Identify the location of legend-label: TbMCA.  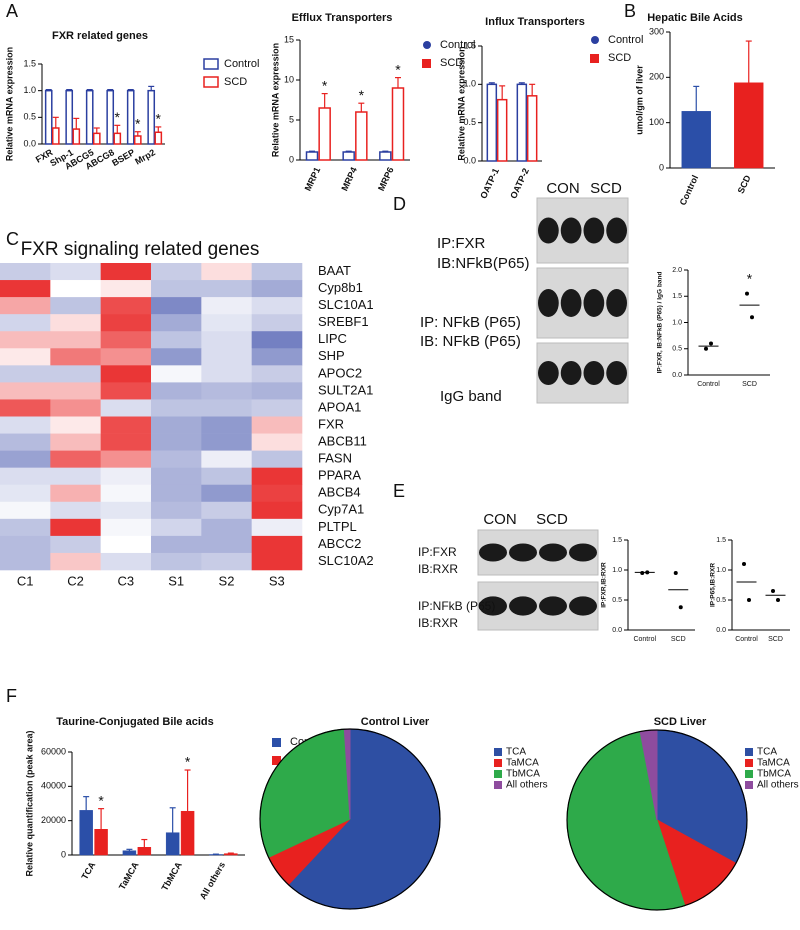
(774, 774).